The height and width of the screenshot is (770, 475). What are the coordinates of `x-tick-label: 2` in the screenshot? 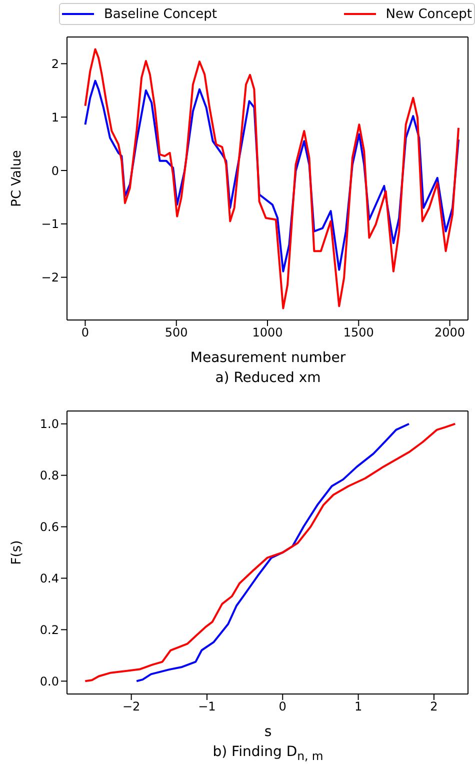 It's located at (434, 707).